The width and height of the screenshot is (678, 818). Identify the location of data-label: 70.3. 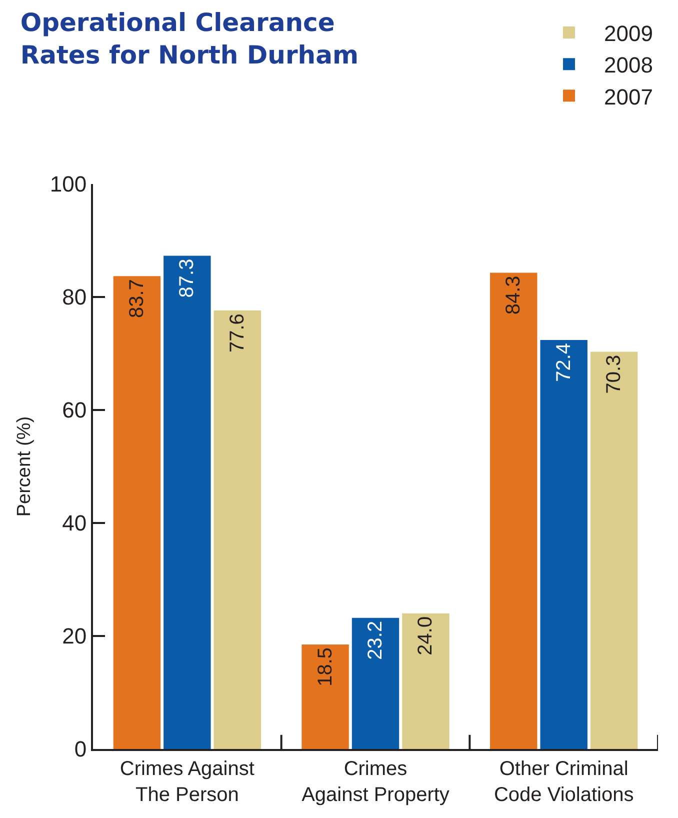
(614, 374).